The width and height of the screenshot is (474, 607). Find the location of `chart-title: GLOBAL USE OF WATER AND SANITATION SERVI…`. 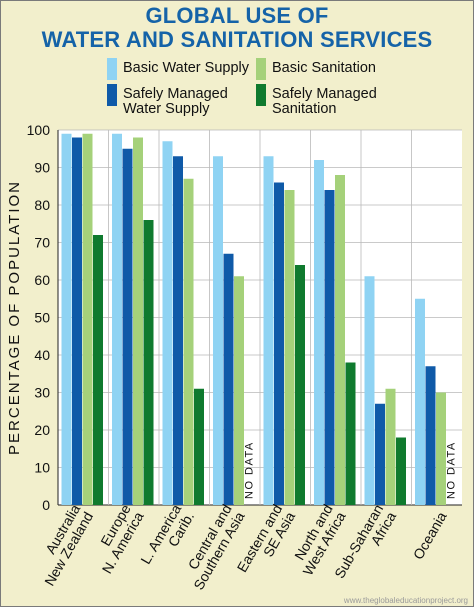

chart-title: GLOBAL USE OF WATER AND SANITATION SERVI… is located at coordinates (237, 28).